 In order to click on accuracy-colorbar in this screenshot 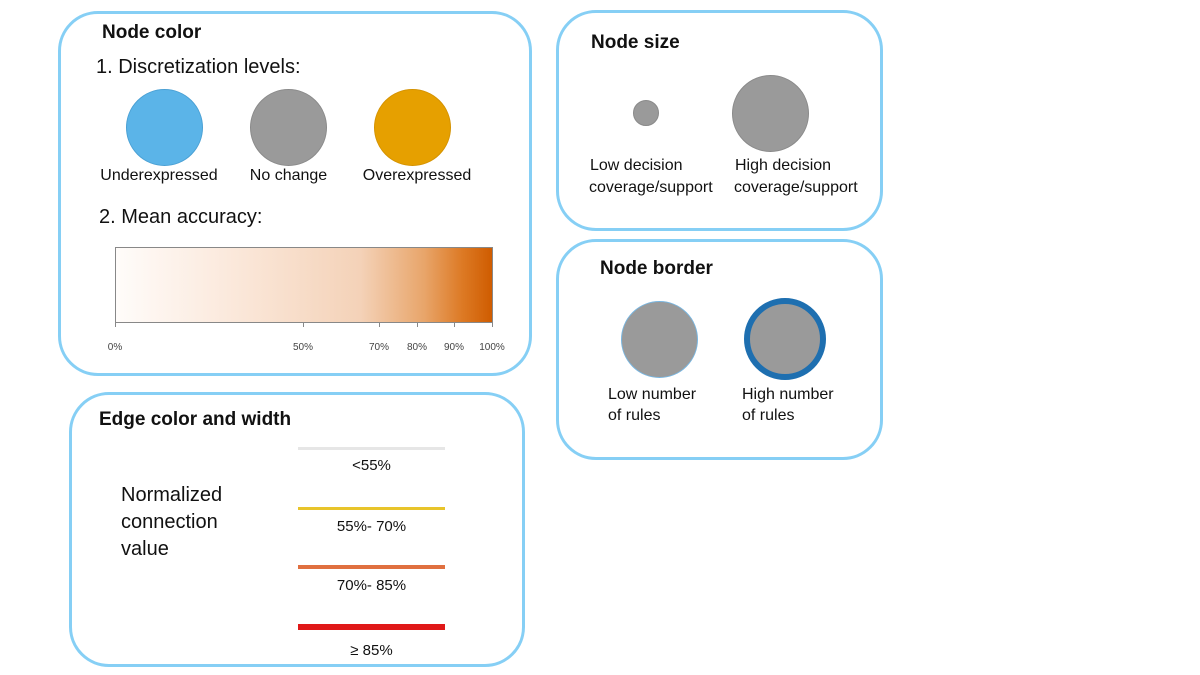, I will do `click(304, 285)`.